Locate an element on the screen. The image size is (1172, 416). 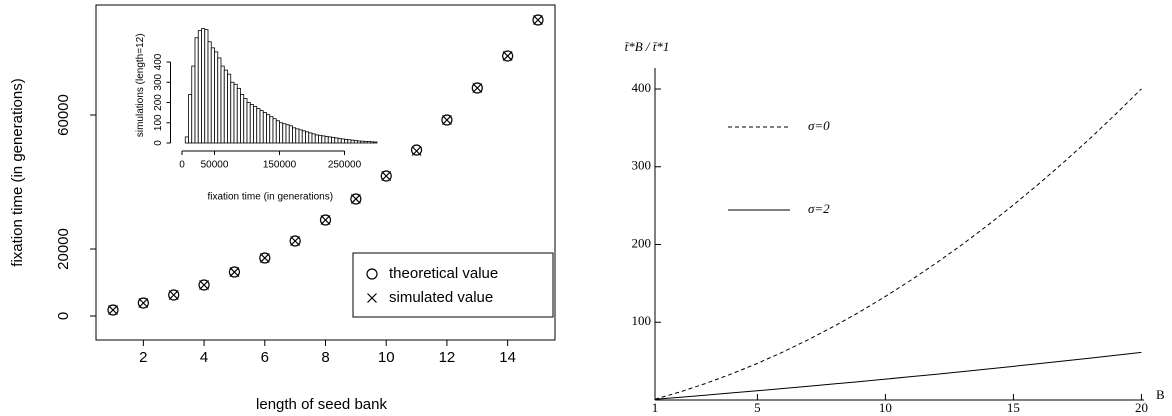
x-tick-label: 2 is located at coordinates (143, 357).